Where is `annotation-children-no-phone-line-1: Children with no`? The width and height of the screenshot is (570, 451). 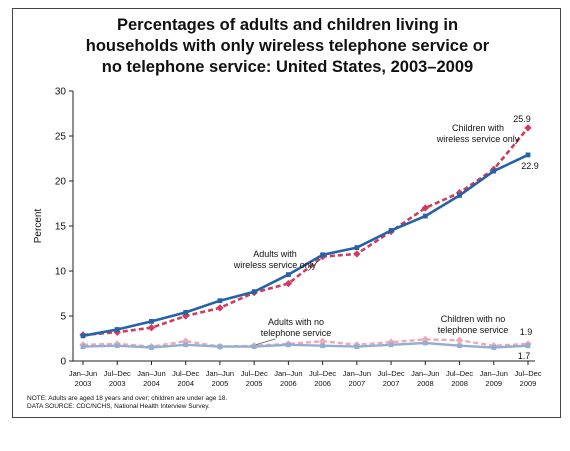
annotation-children-no-phone-line-1: Children with no is located at coordinates (473, 319).